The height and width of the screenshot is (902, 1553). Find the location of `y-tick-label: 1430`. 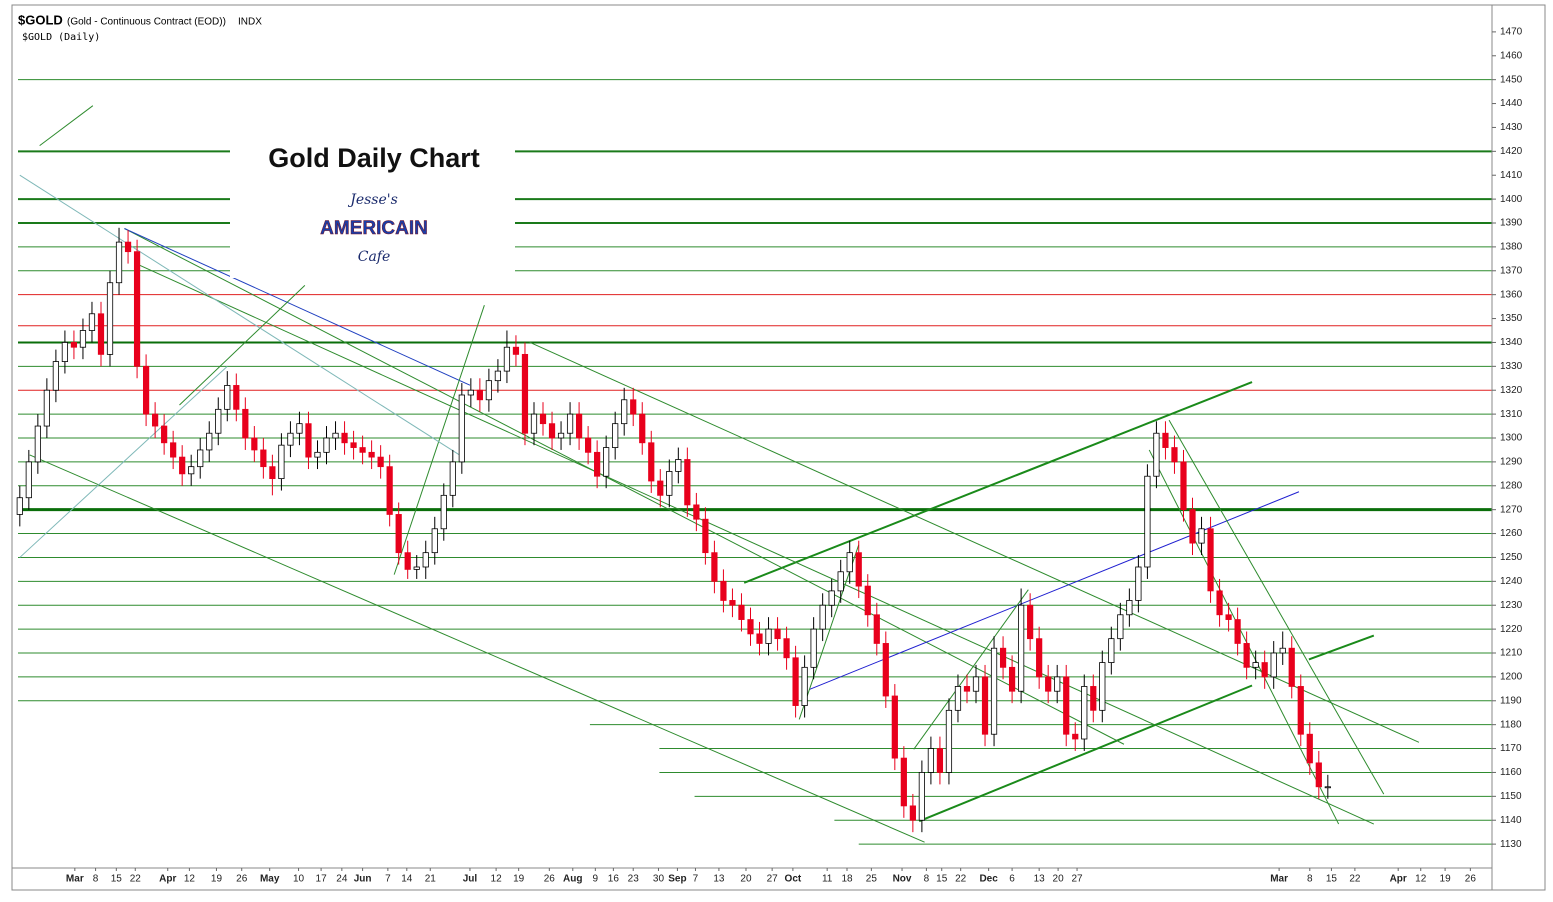

y-tick-label: 1430 is located at coordinates (1511, 127).